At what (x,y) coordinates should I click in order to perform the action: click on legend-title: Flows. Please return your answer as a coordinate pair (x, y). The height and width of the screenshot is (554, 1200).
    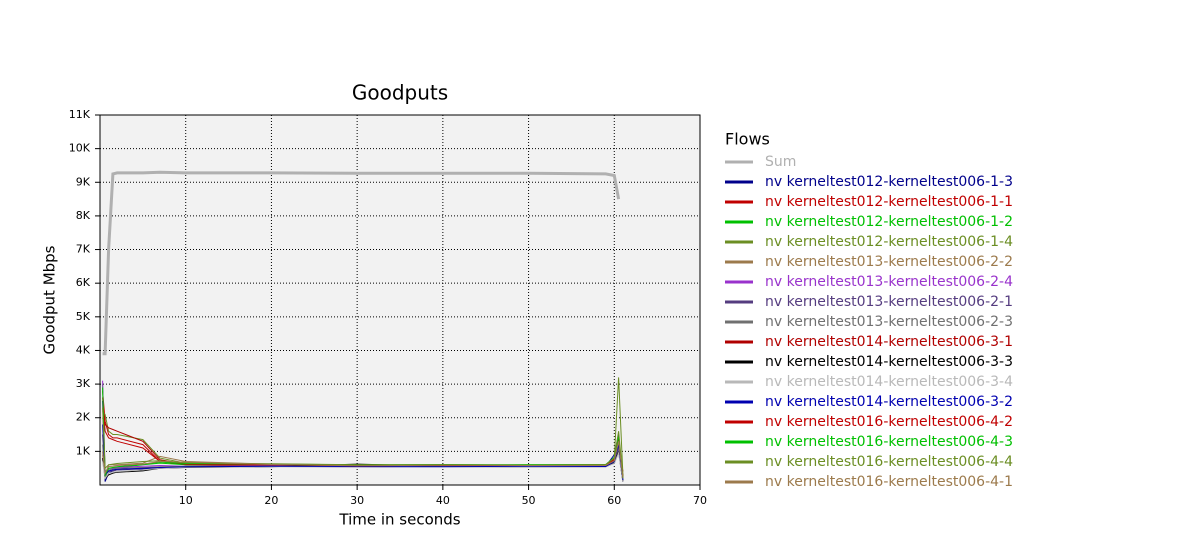
    Looking at the image, I should click on (747, 139).